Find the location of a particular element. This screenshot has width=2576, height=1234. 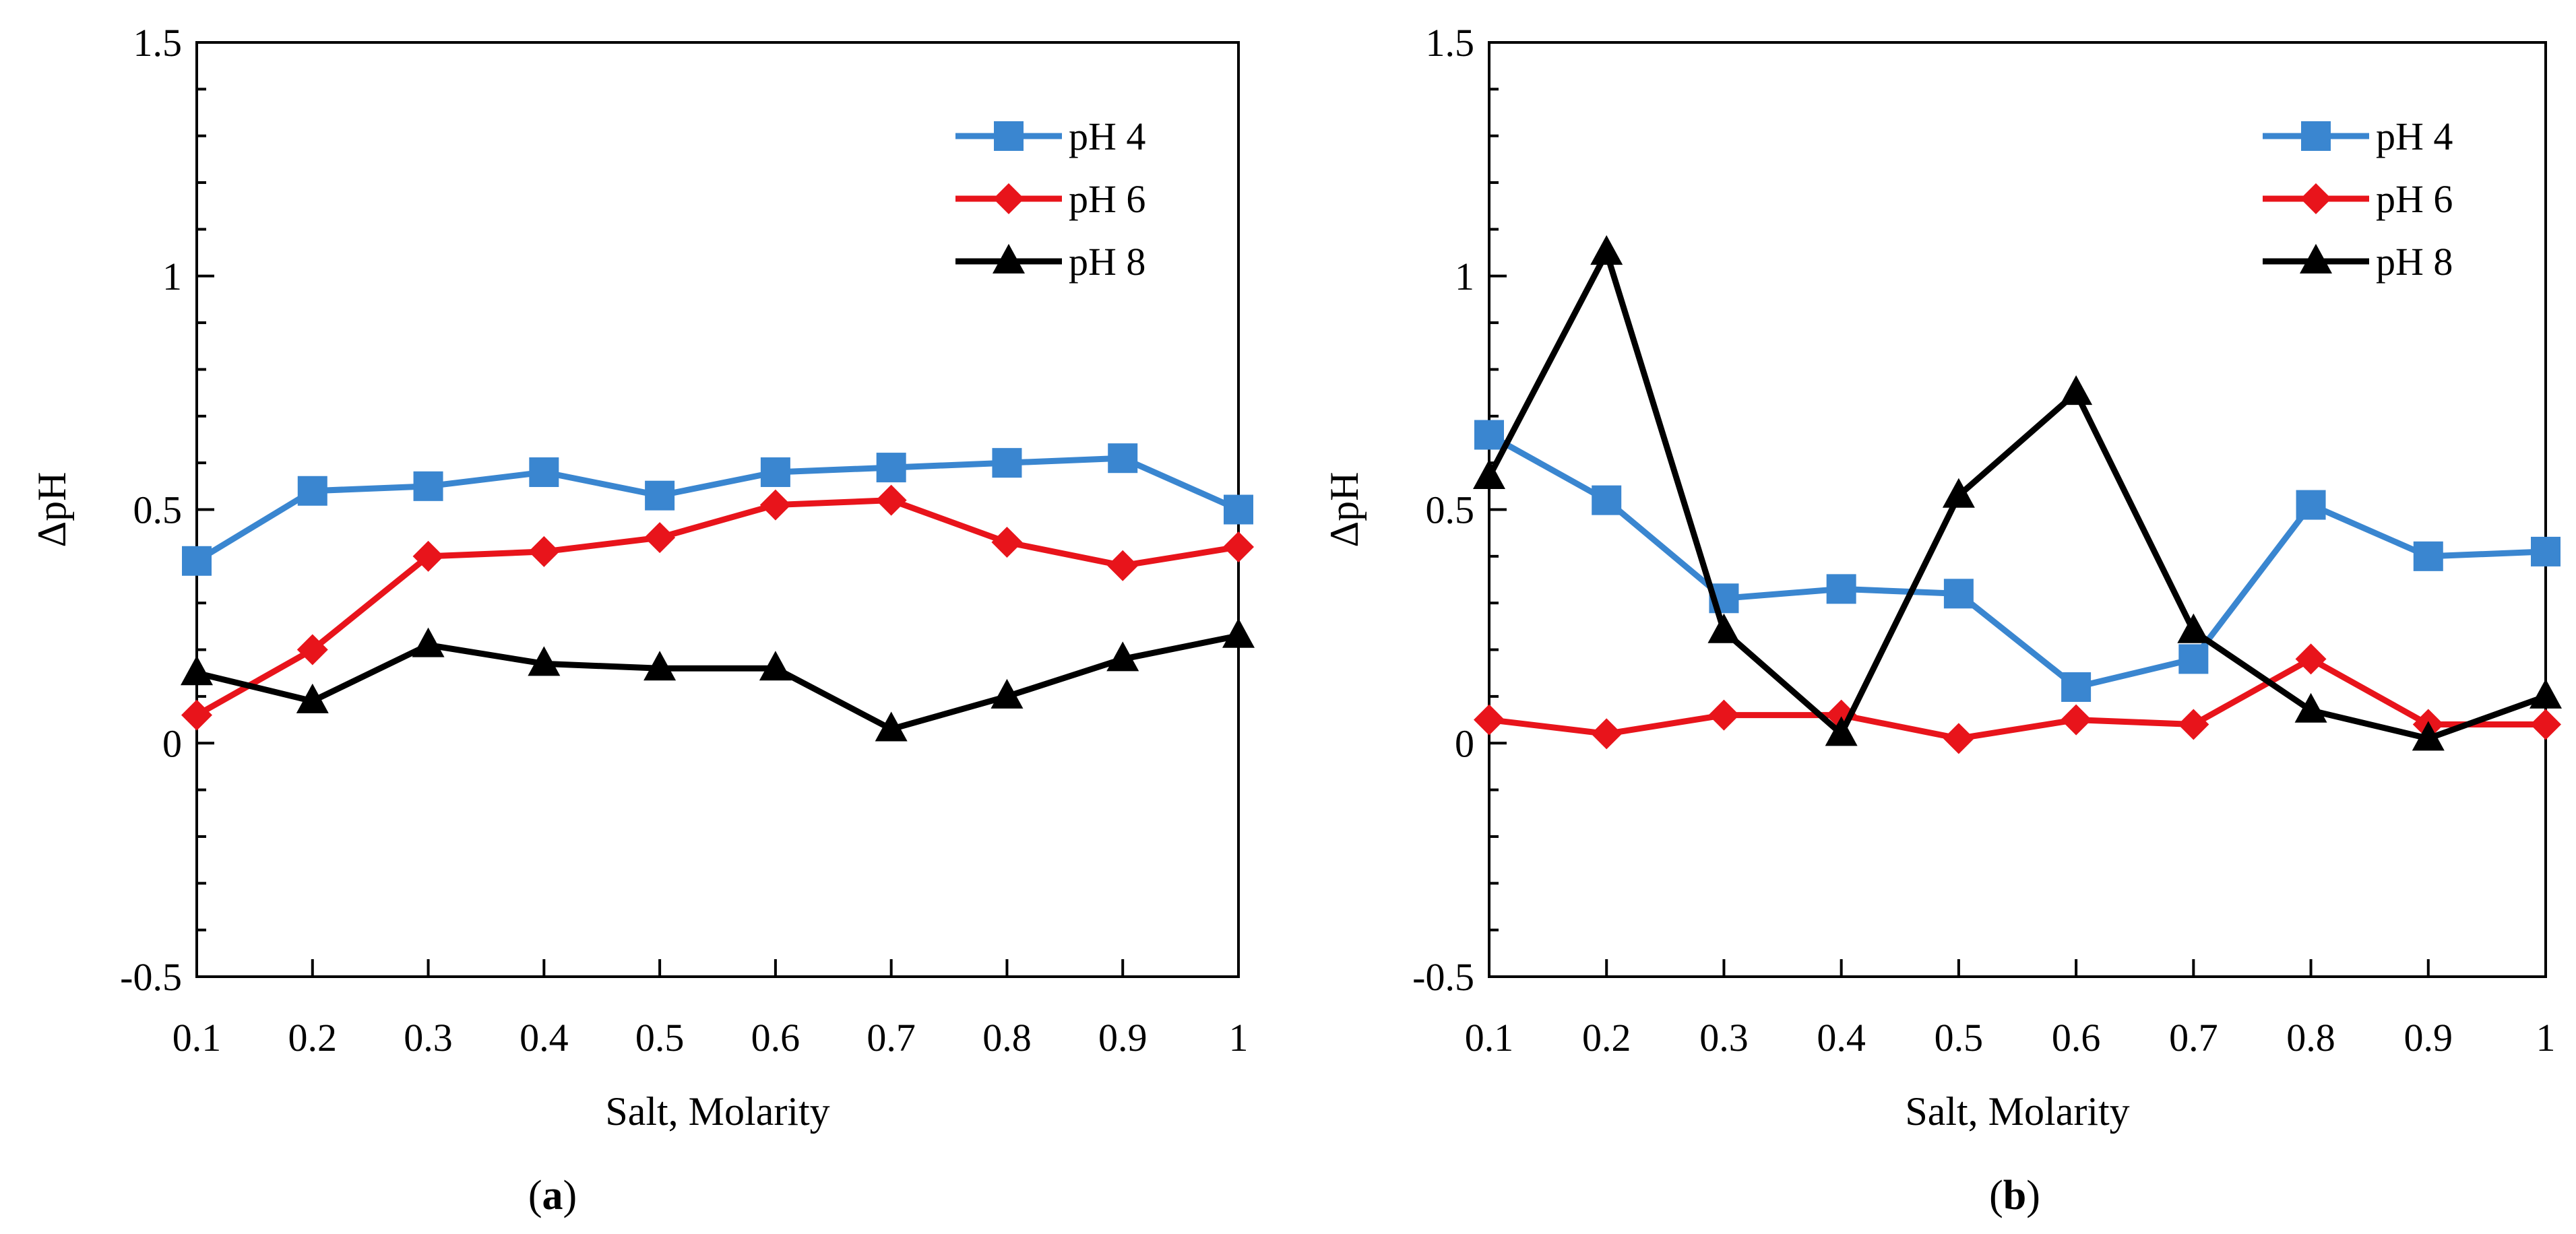

y-tick-label: 0.5 is located at coordinates (1450, 510).